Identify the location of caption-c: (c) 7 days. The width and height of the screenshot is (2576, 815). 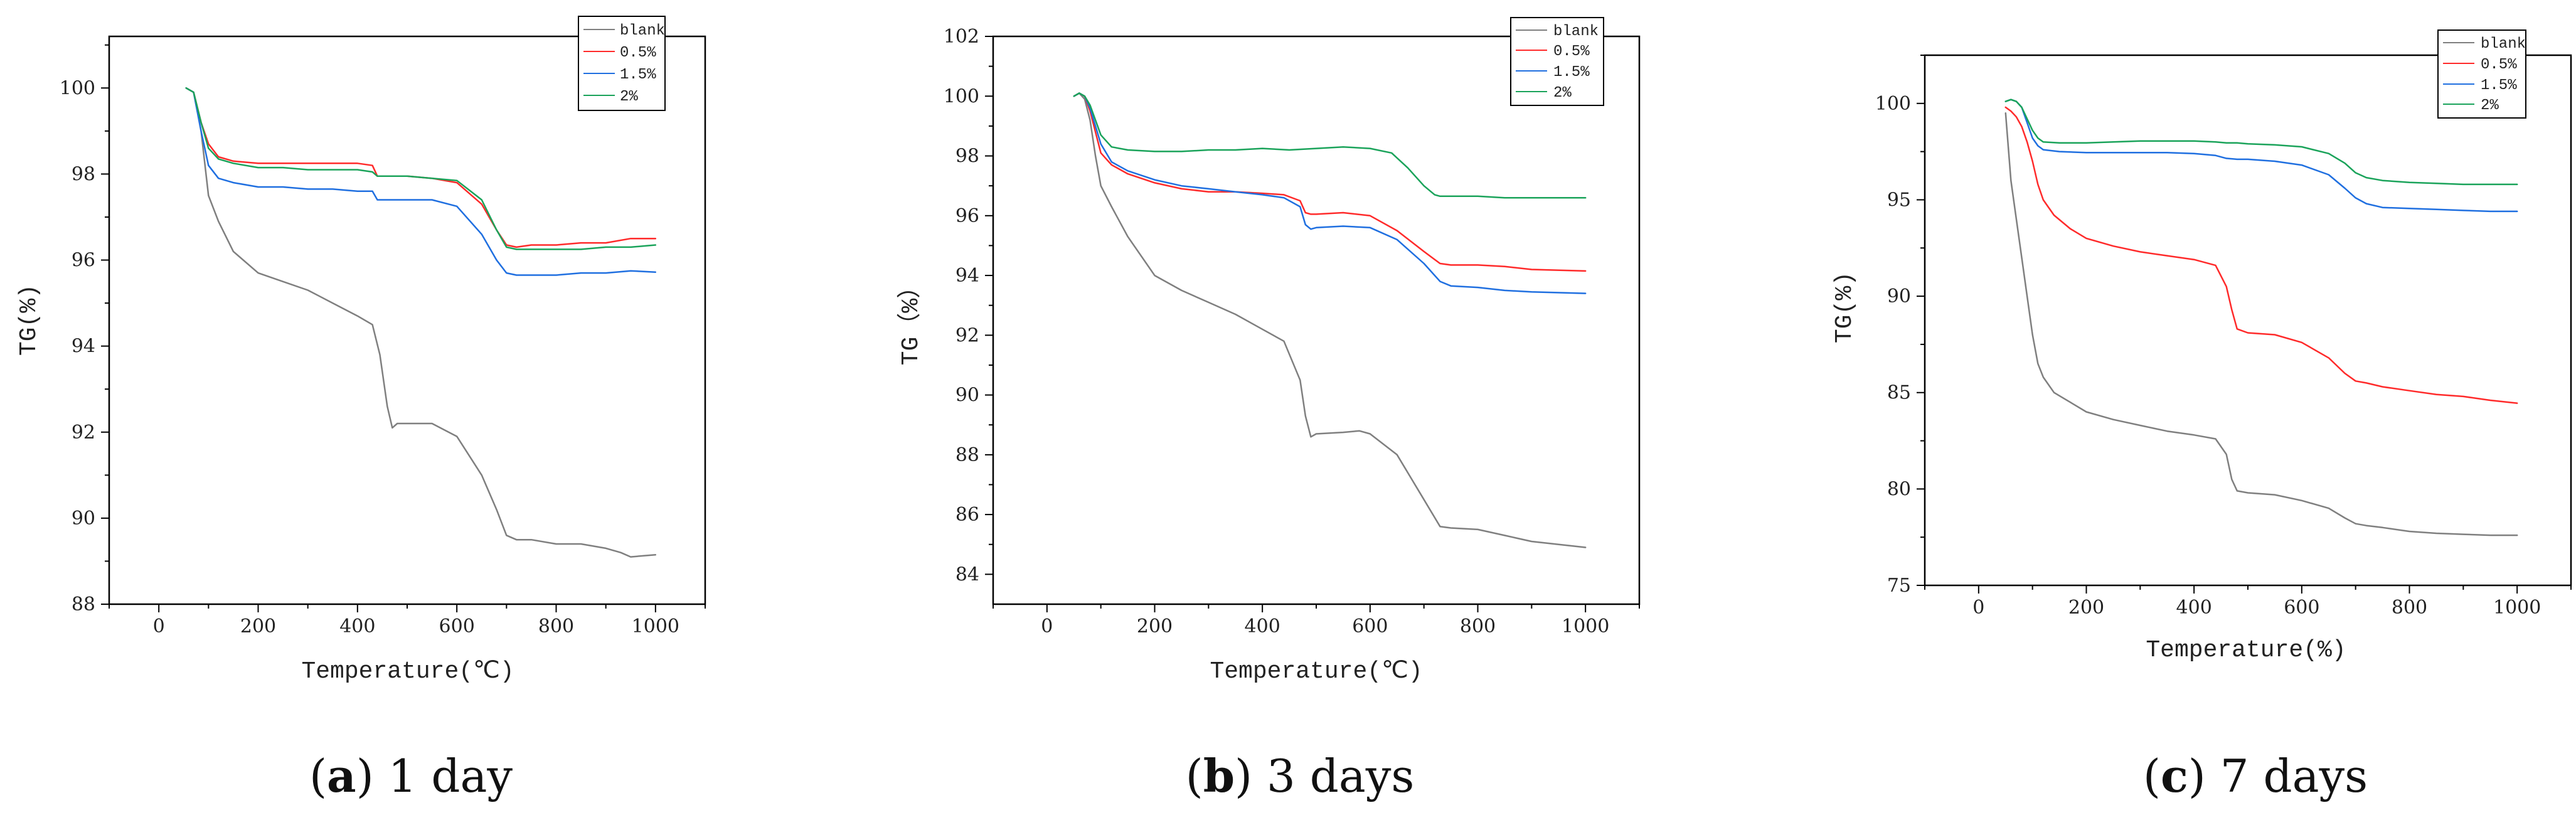
(2255, 775).